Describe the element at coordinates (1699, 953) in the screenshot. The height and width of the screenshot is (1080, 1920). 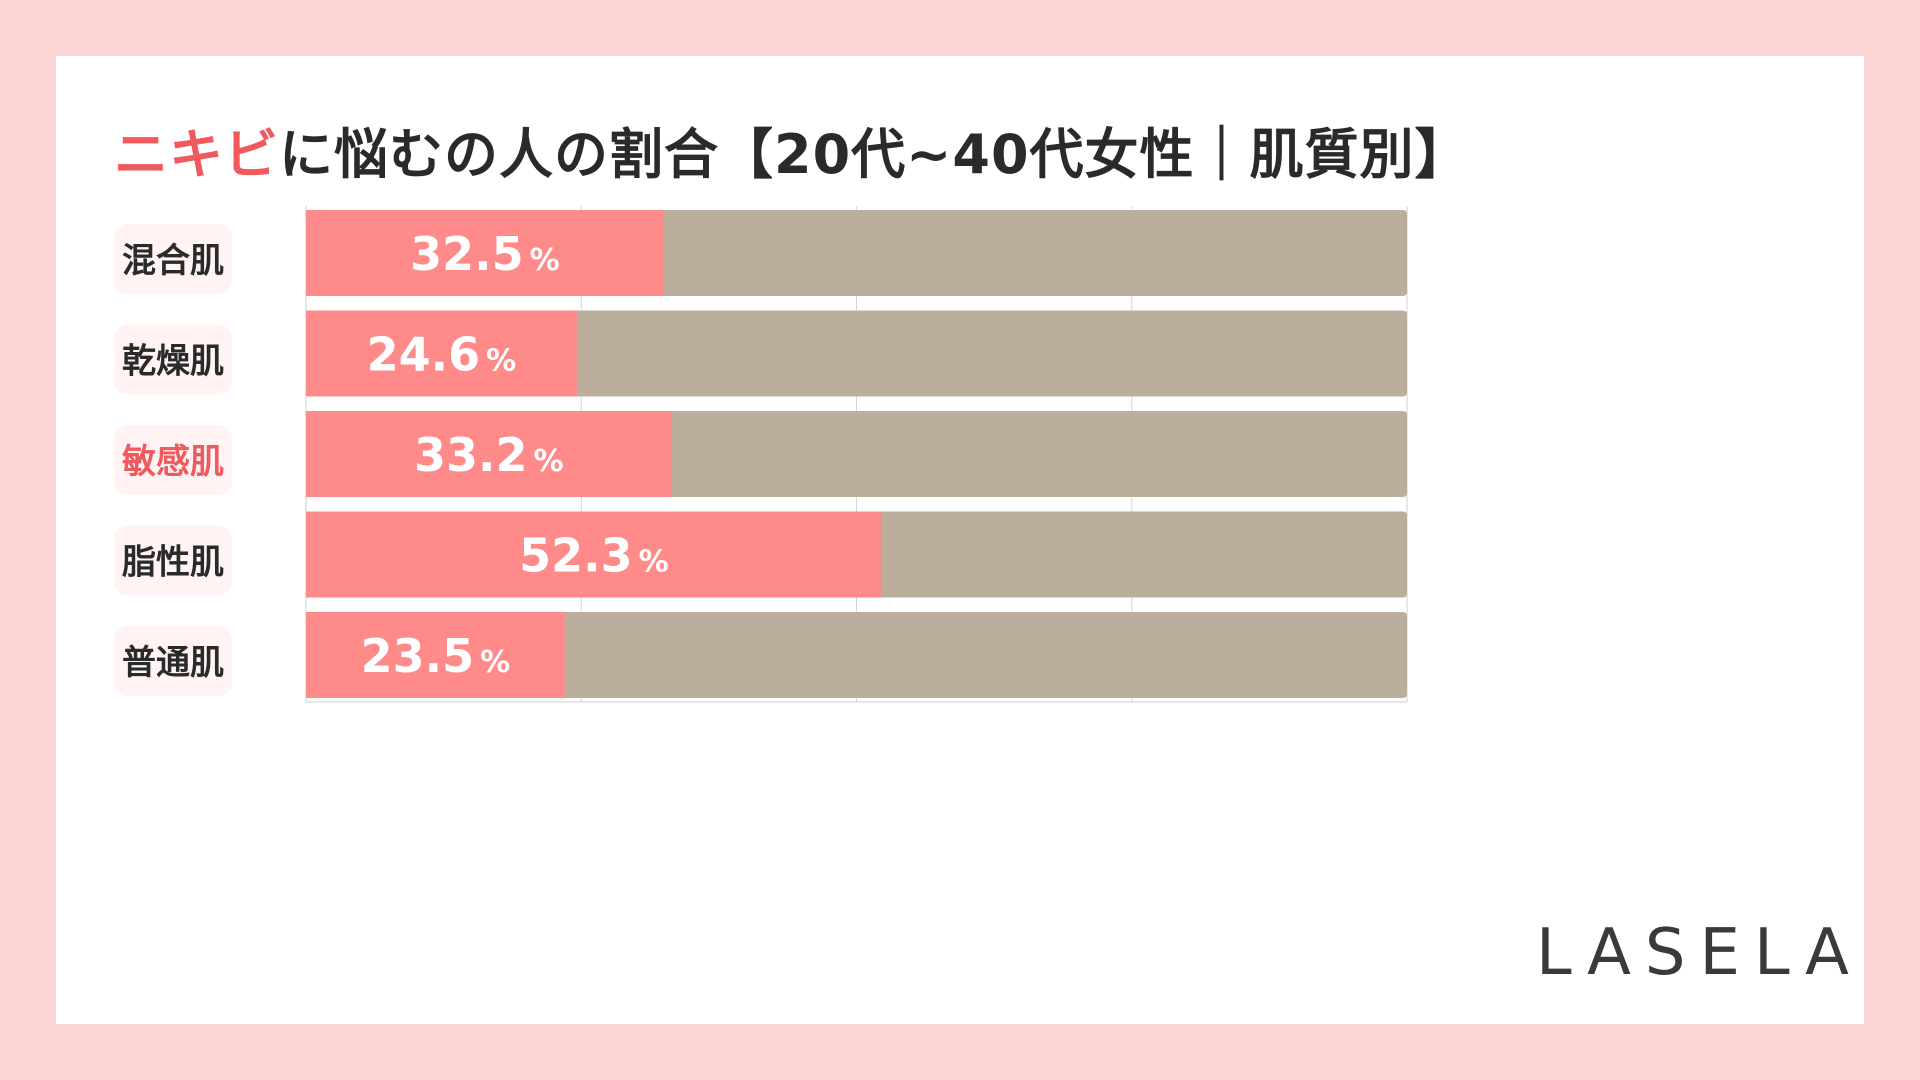
I see `brand-logo: LASELA` at that location.